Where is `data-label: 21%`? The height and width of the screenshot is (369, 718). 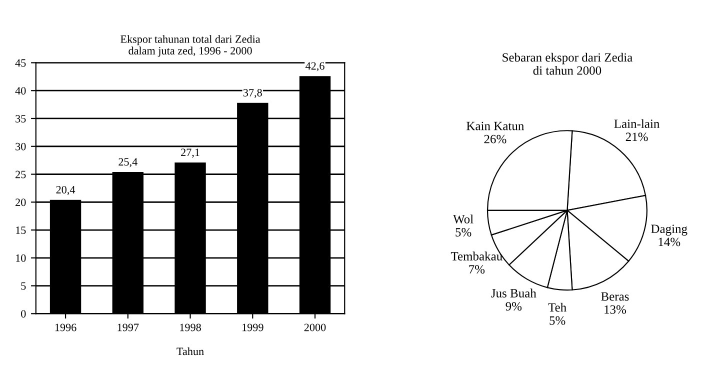 data-label: 21% is located at coordinates (637, 137).